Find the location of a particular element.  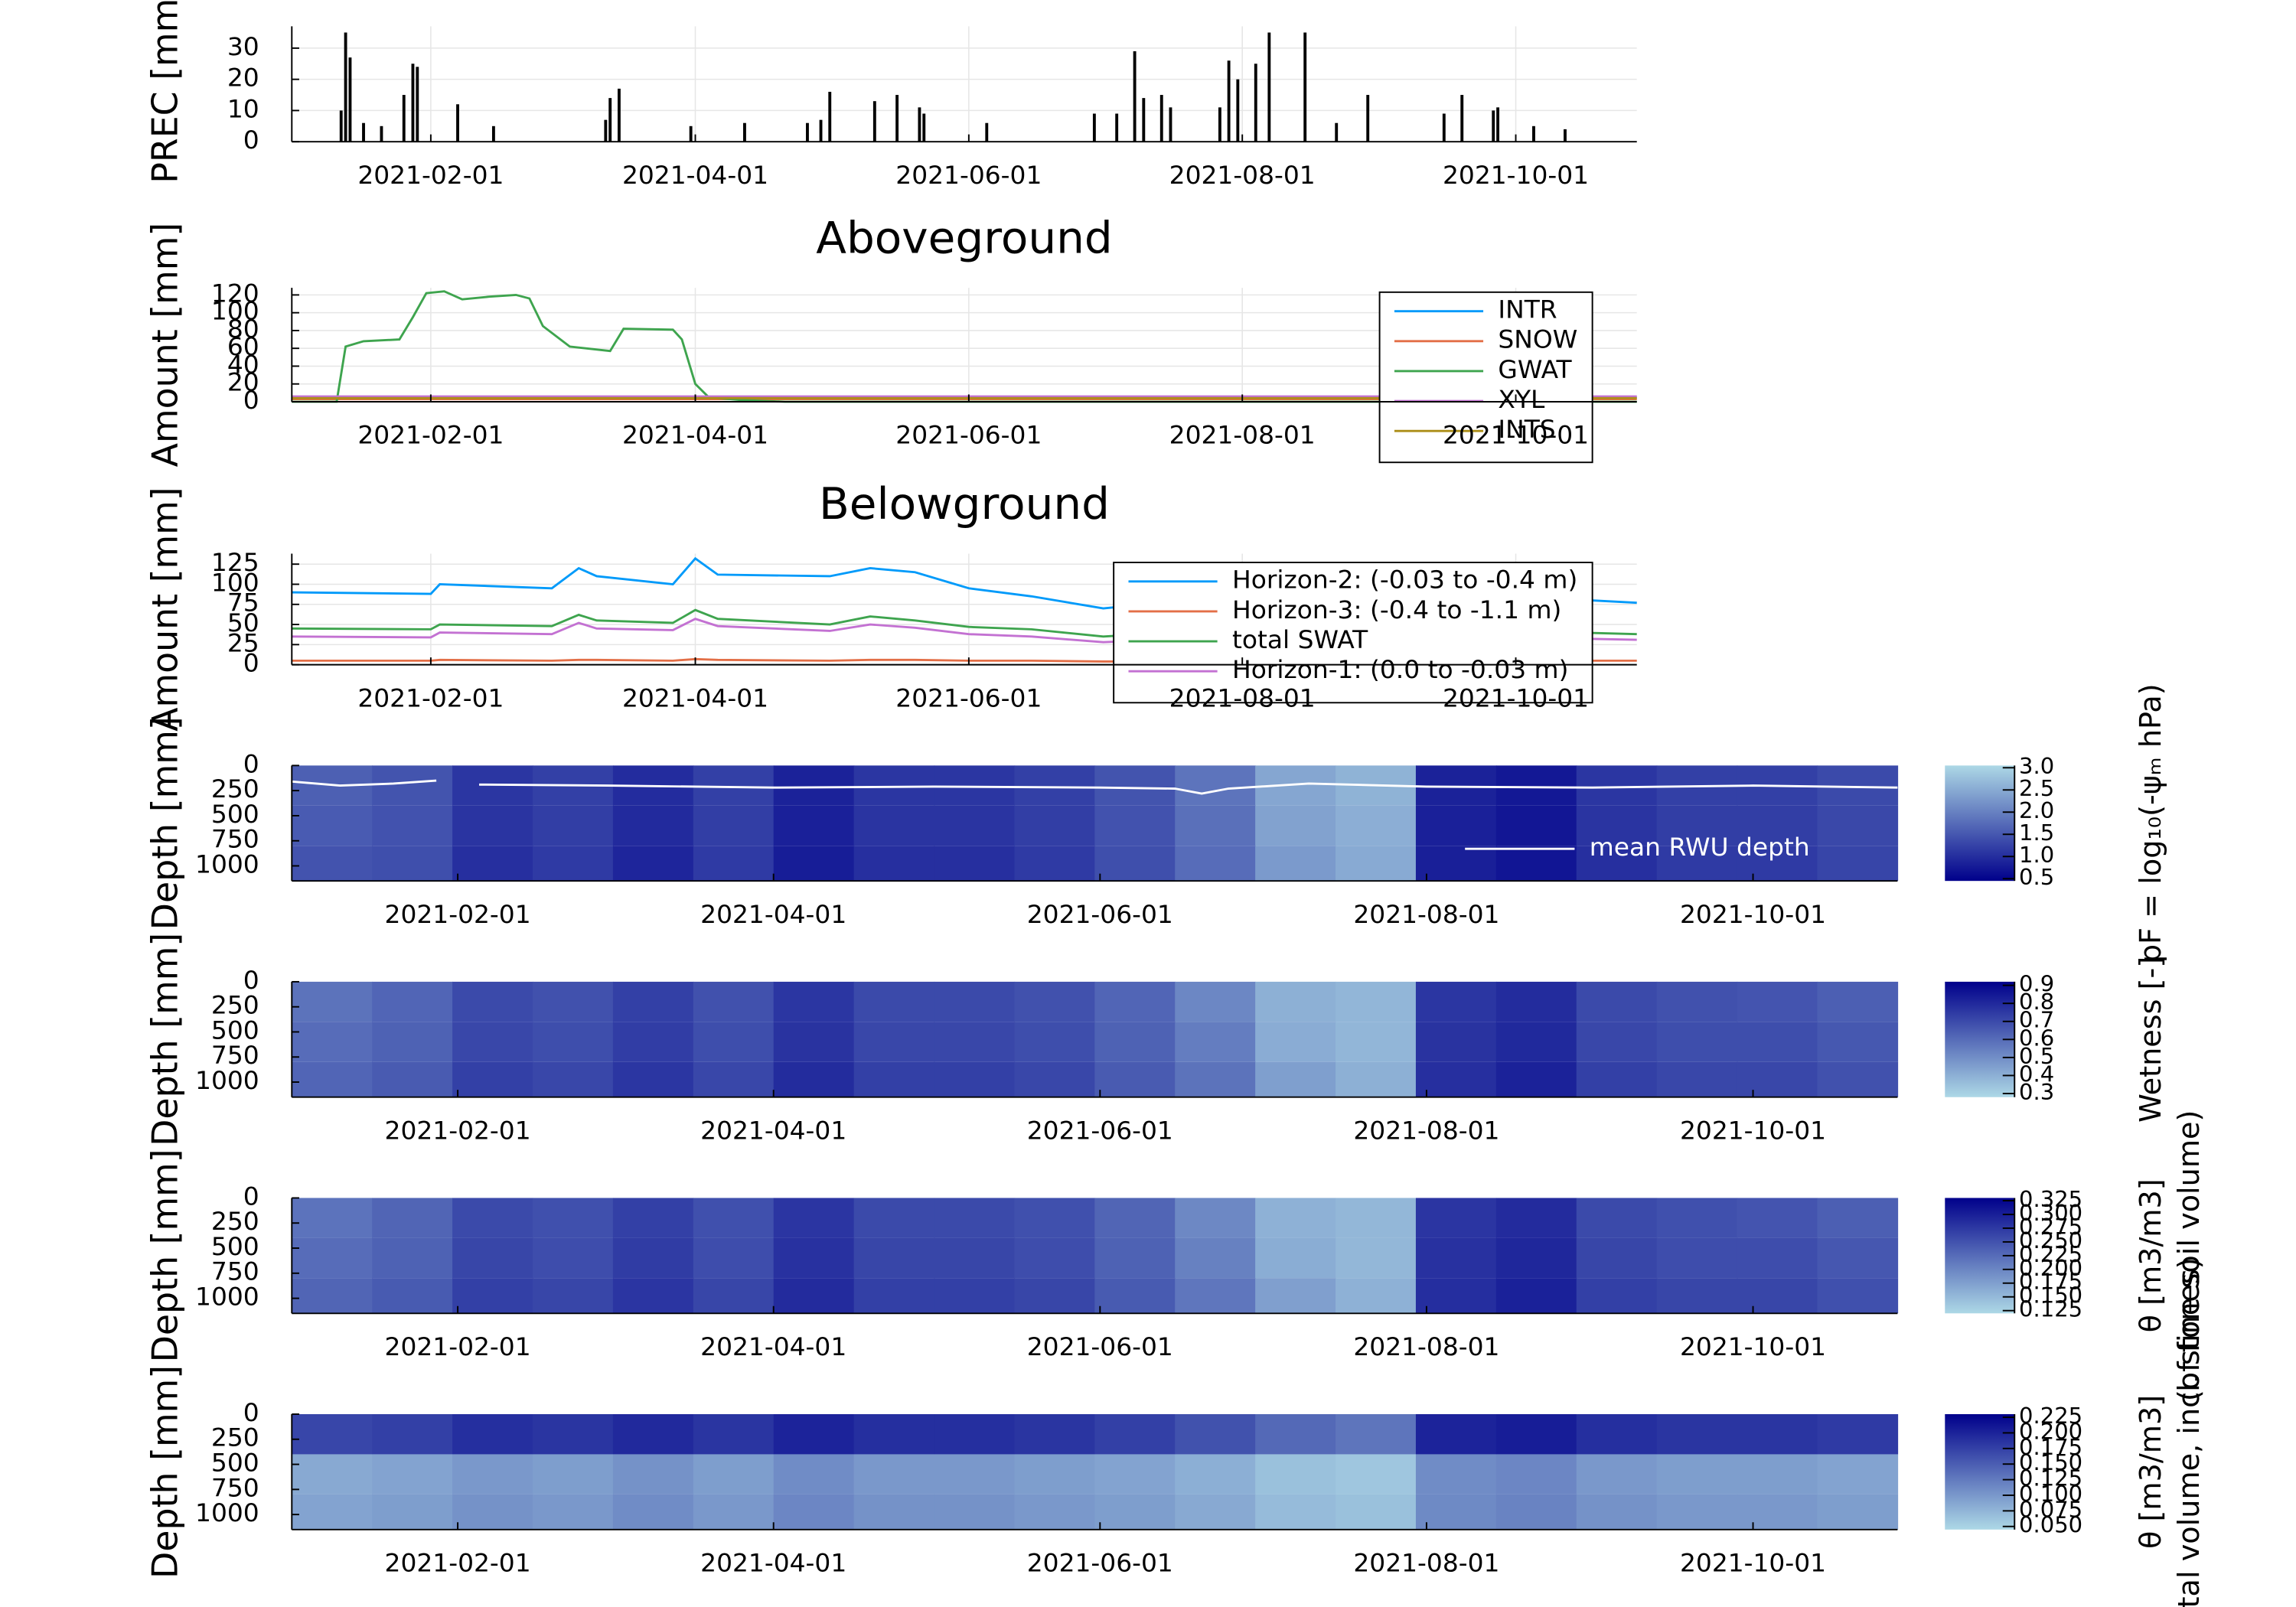

legend-box is located at coordinates (1485, 377).